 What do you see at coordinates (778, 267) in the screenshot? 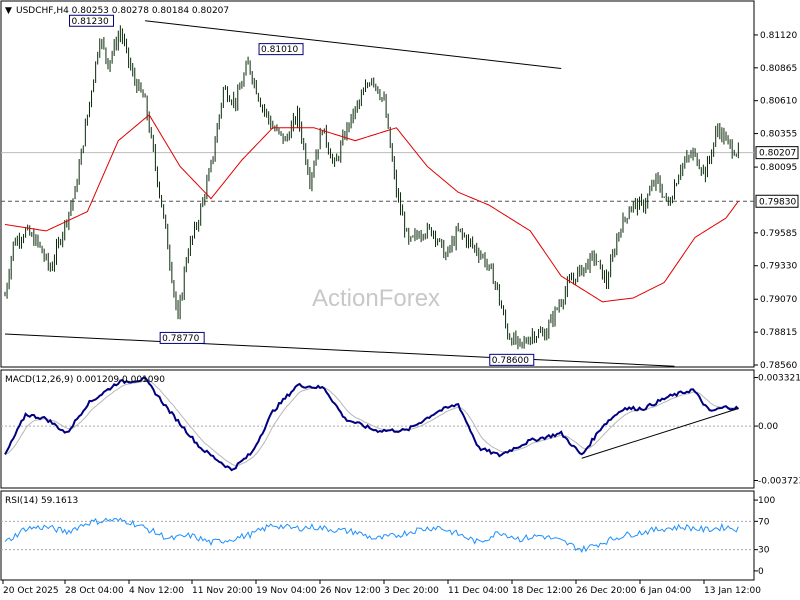
I see `y-tick-label: 0.79330` at bounding box center [778, 267].